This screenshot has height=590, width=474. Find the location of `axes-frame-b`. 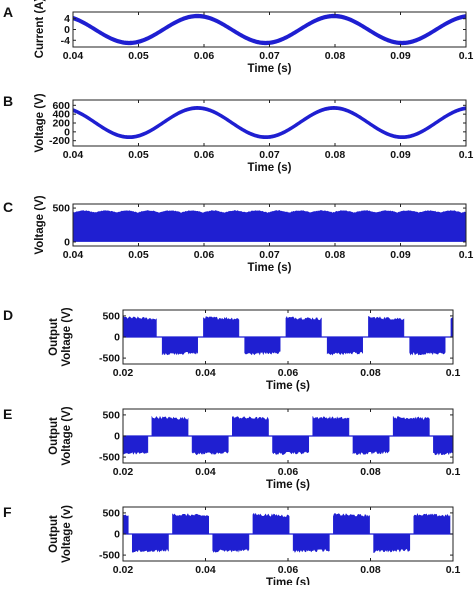

axes-frame-b is located at coordinates (269, 123).